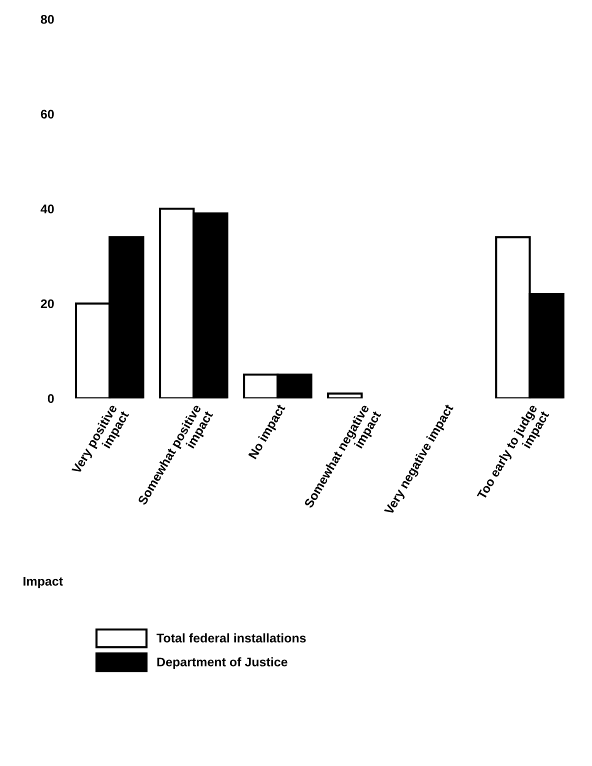 This screenshot has height=766, width=592. I want to click on legend-label: Total federal installations, so click(231, 637).